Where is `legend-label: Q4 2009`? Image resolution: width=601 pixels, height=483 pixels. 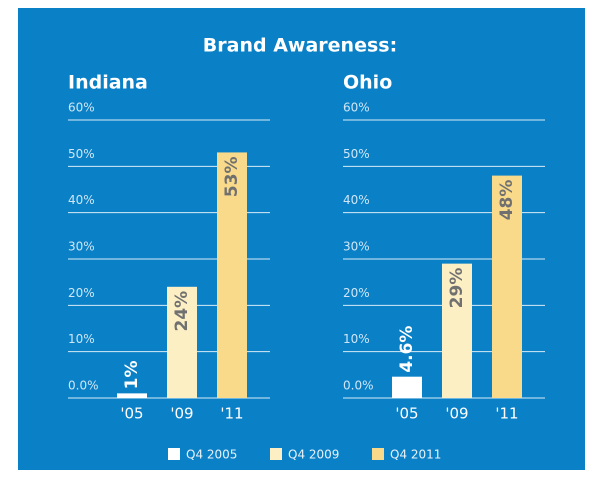 legend-label: Q4 2009 is located at coordinates (313, 455).